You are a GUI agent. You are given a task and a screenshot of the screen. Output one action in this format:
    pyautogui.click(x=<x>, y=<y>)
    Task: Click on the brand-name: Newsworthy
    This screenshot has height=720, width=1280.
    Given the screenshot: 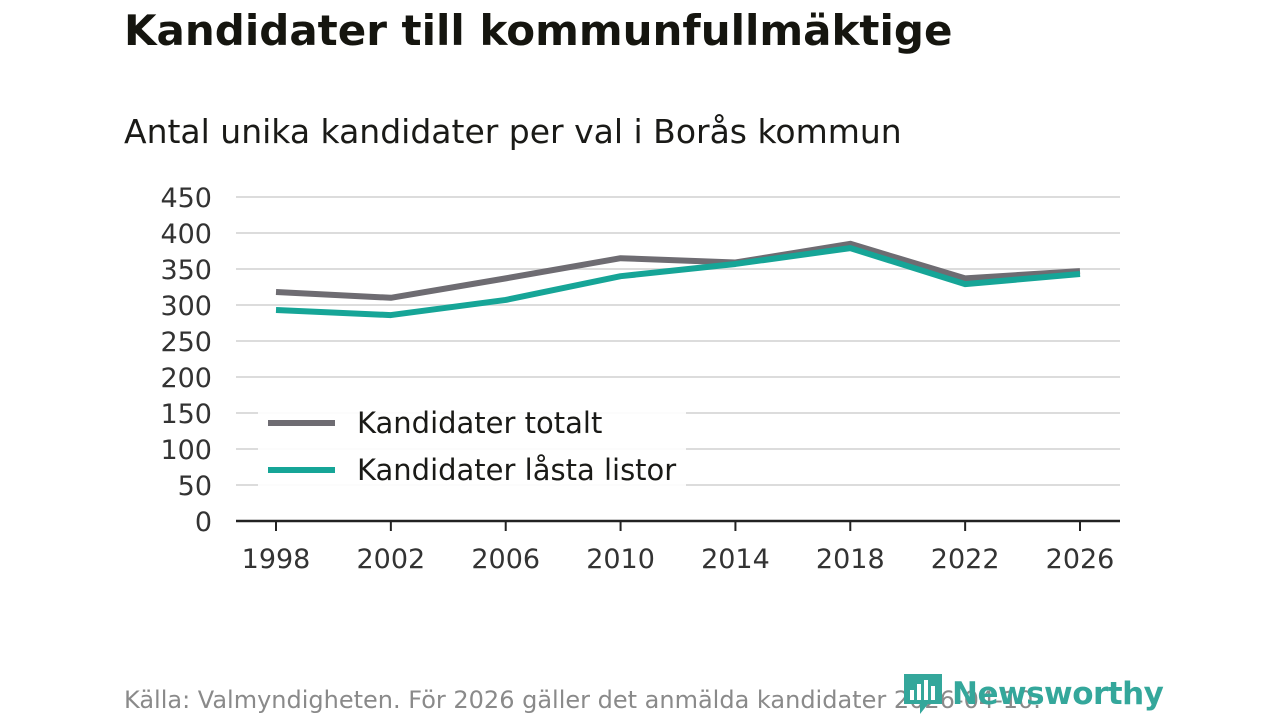 What is the action you would take?
    pyautogui.click(x=1058, y=694)
    